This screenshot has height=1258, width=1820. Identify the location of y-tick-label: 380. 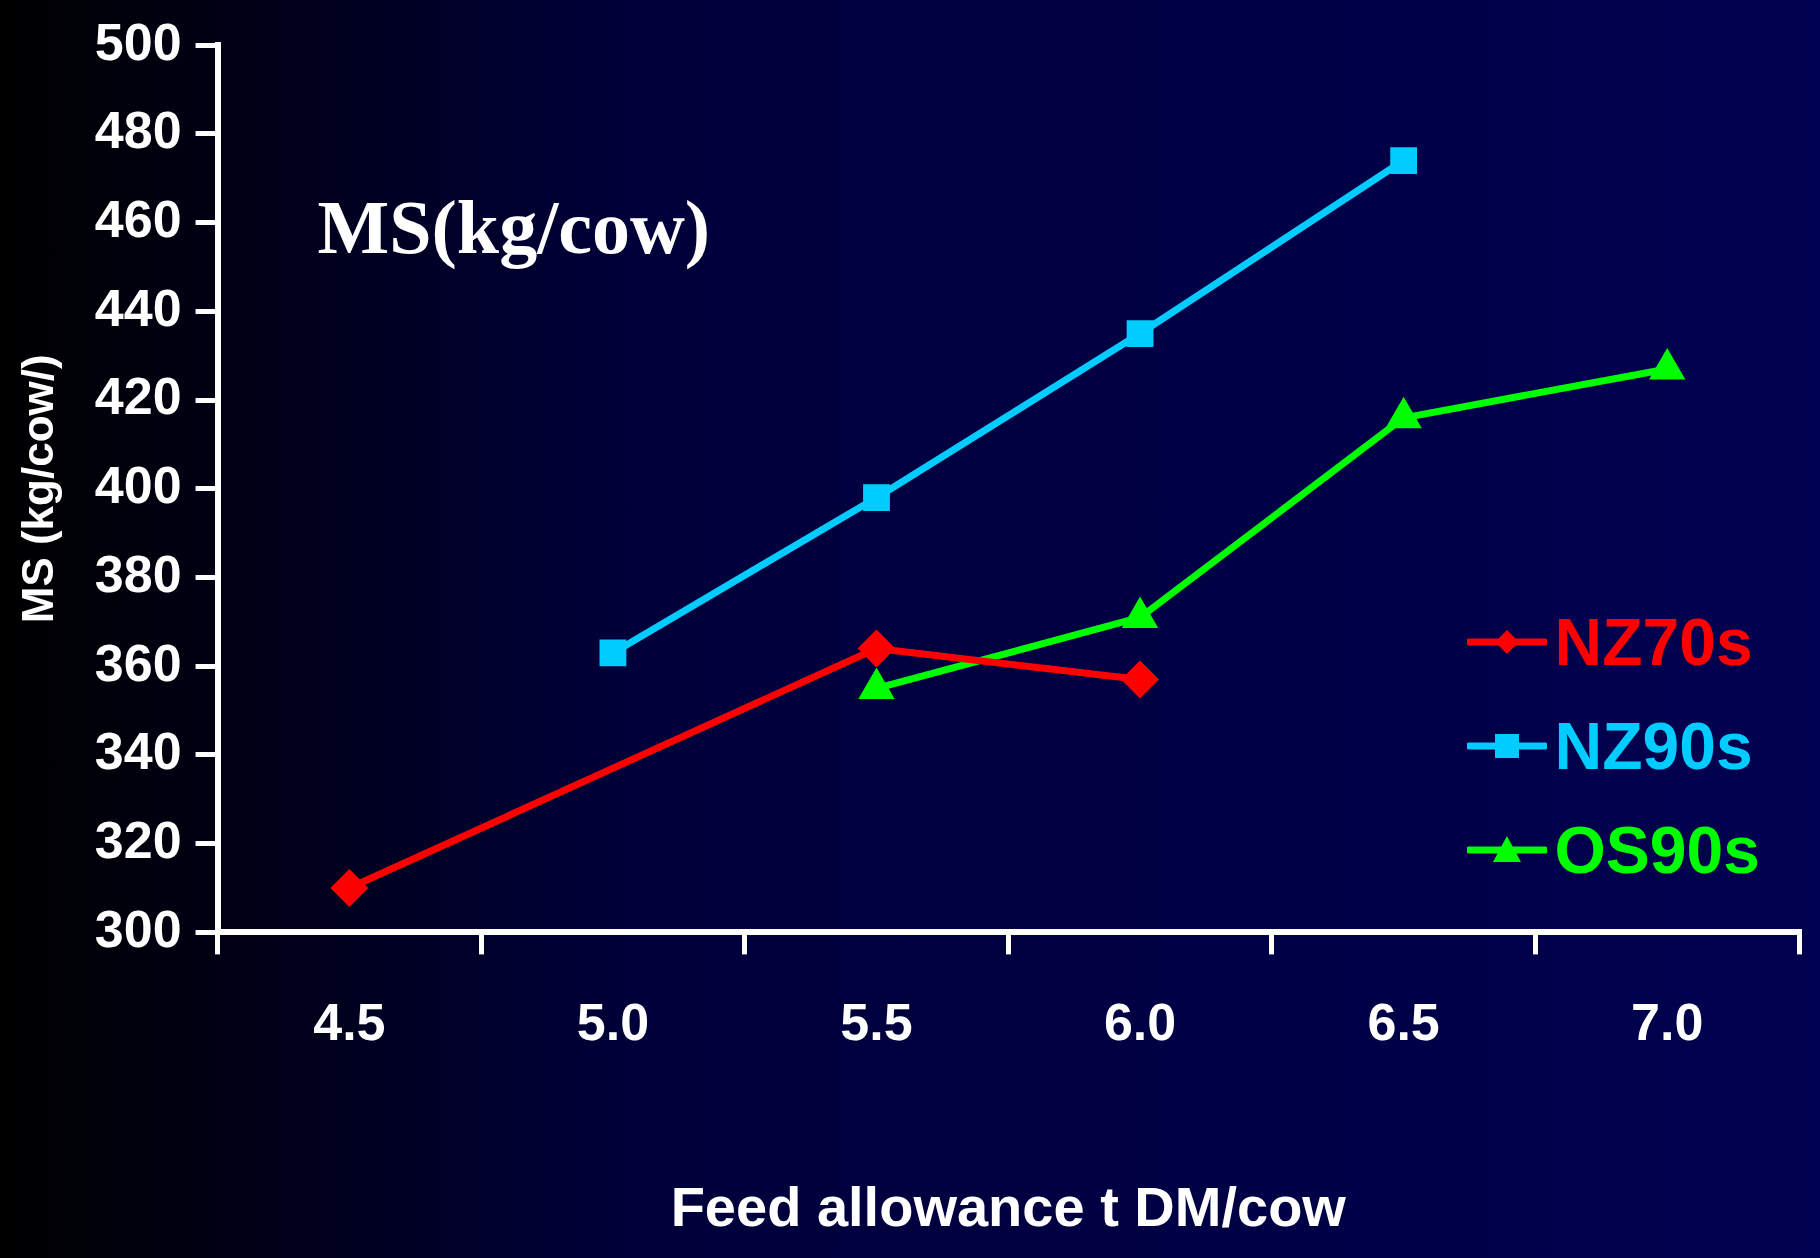
(138, 573).